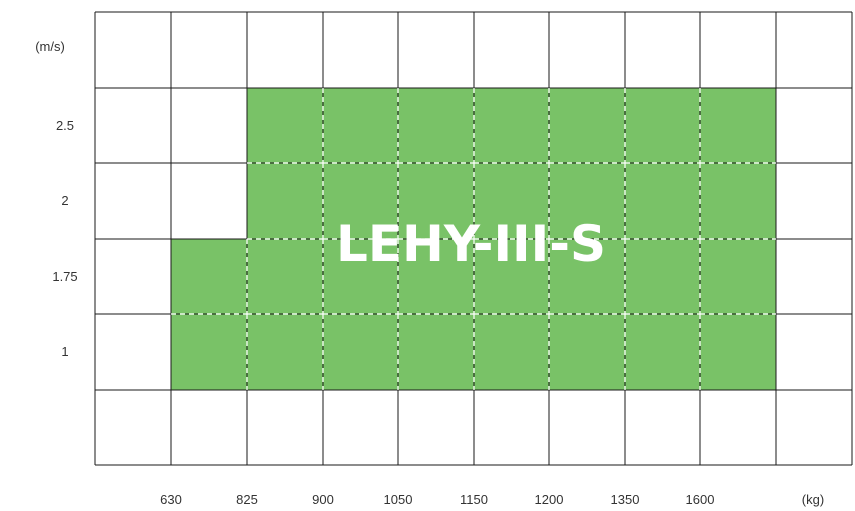  Describe the element at coordinates (64, 276) in the screenshot. I see `y-tick-label: 1.75` at that location.